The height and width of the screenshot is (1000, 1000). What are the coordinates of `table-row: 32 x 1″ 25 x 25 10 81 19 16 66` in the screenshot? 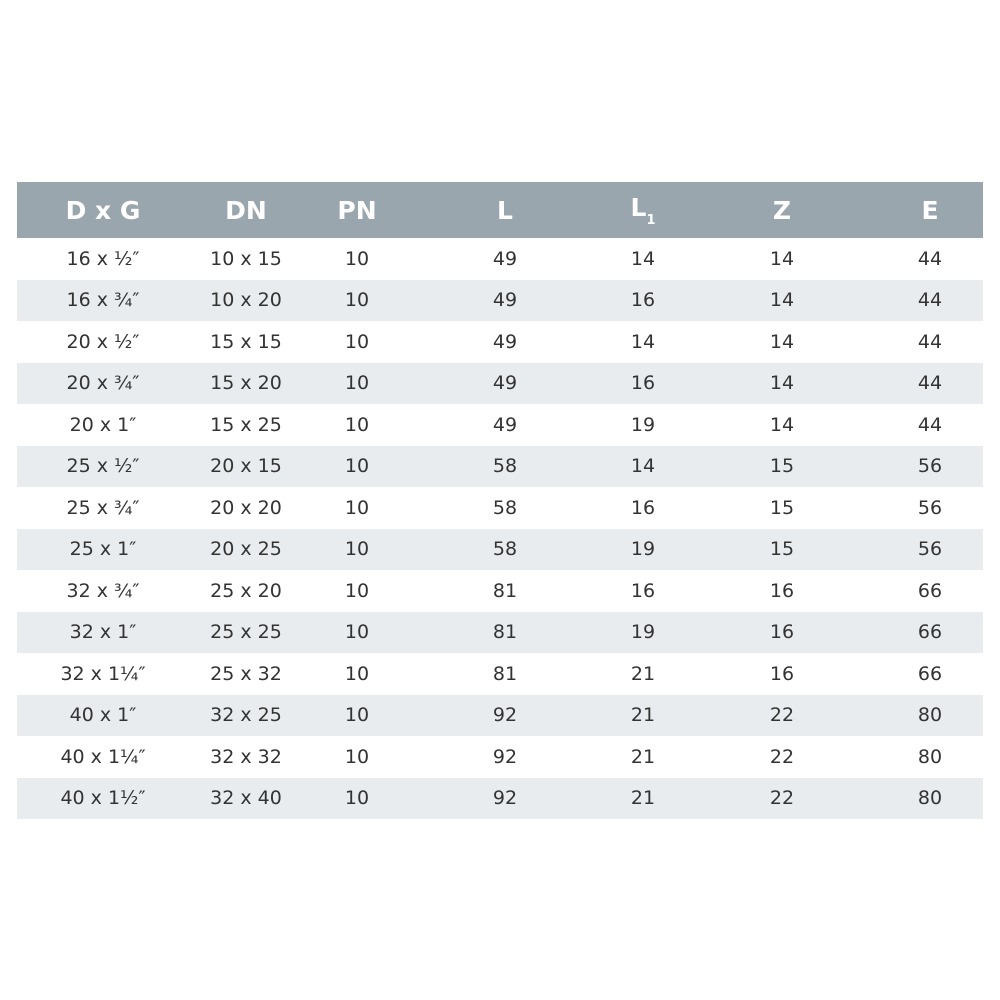 It's located at (500, 632).